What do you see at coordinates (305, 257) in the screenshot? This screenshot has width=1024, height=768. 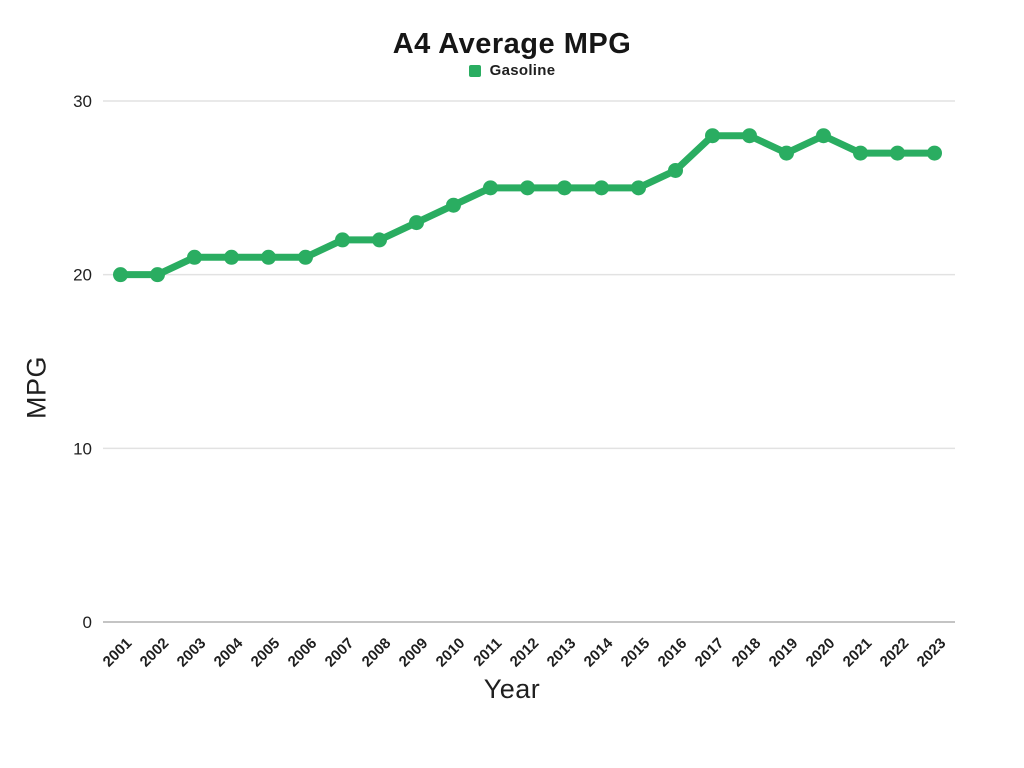 I see `data-point-gasoline-2006` at bounding box center [305, 257].